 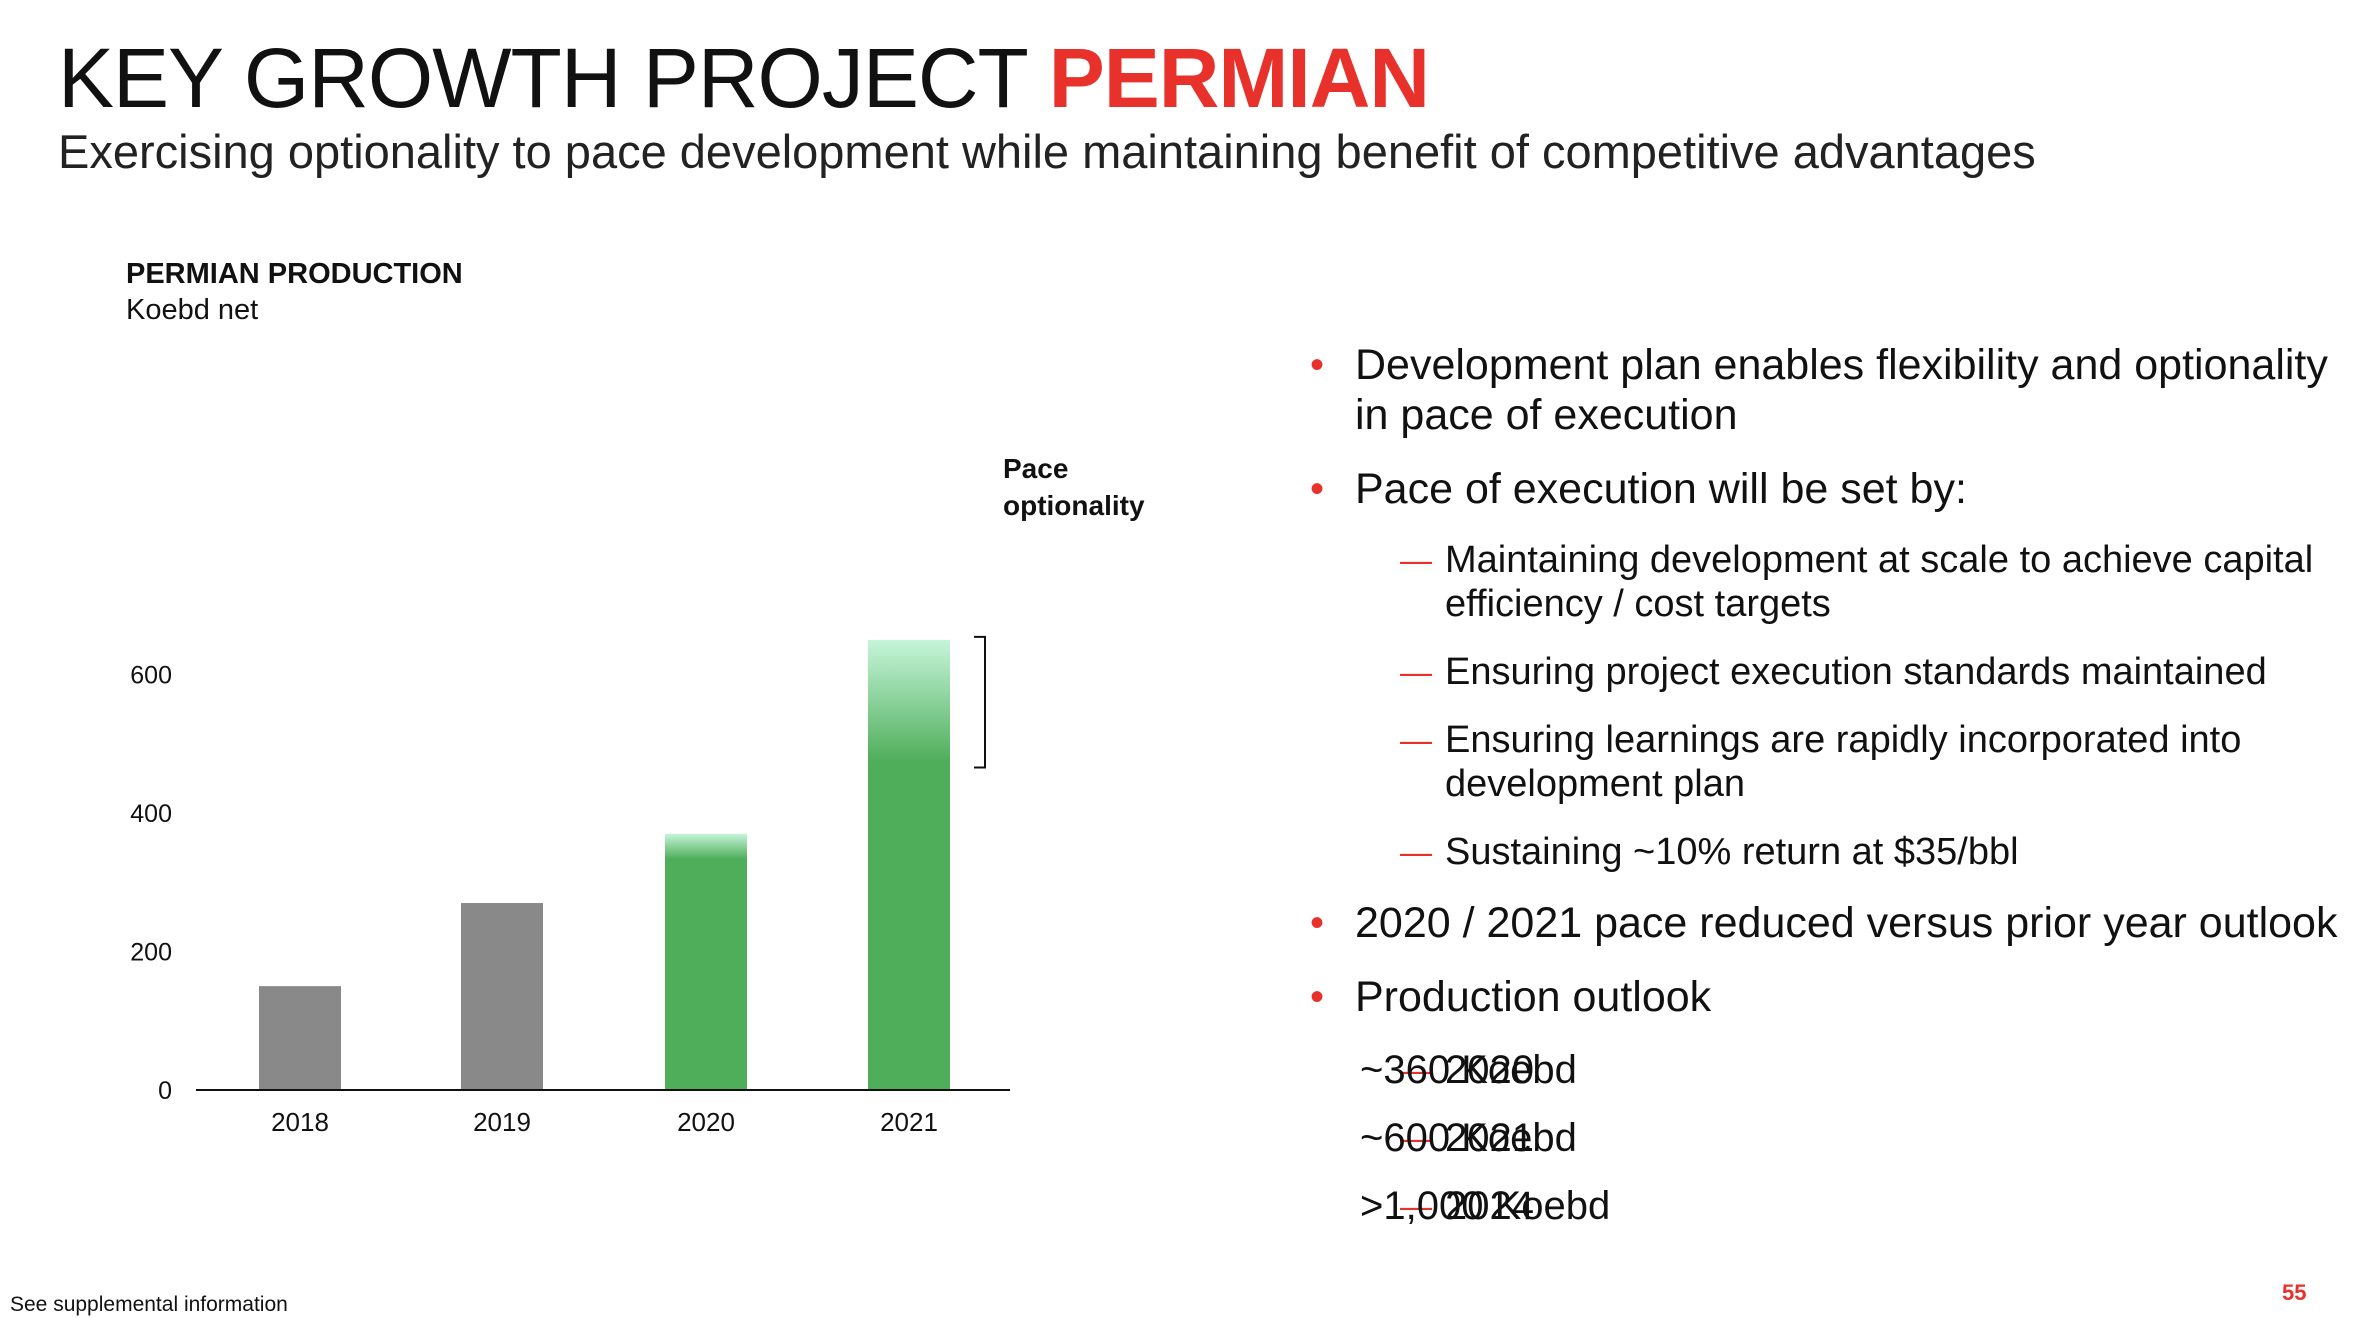 I want to click on outlook-value: ~600 Koebd, so click(x=1468, y=1138).